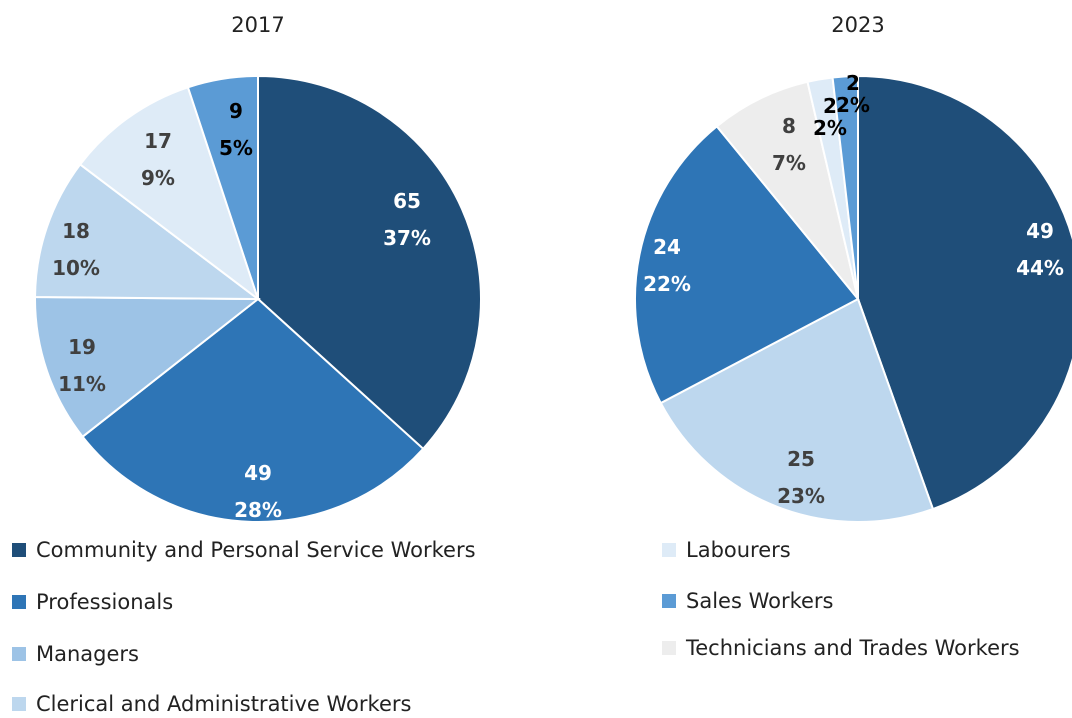  I want to click on slice-percent-label: 10%, so click(76, 268).